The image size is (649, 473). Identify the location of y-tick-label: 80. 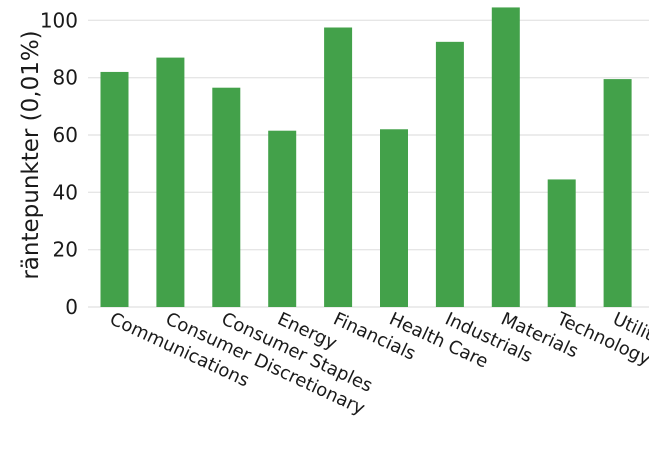
(65, 78).